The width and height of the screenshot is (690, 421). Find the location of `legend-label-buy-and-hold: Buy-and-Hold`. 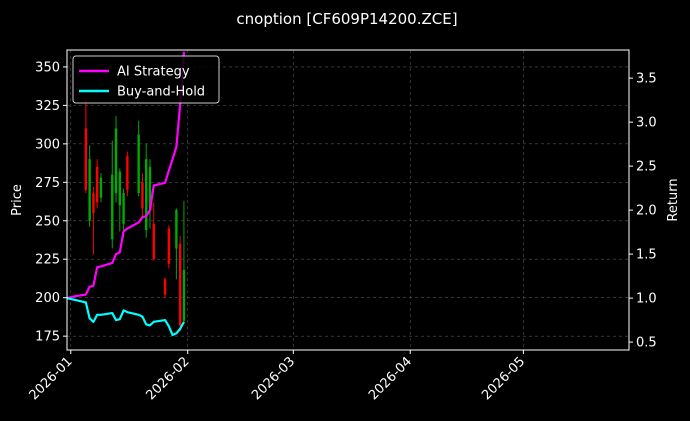

legend-label-buy-and-hold: Buy-and-Hold is located at coordinates (161, 92).